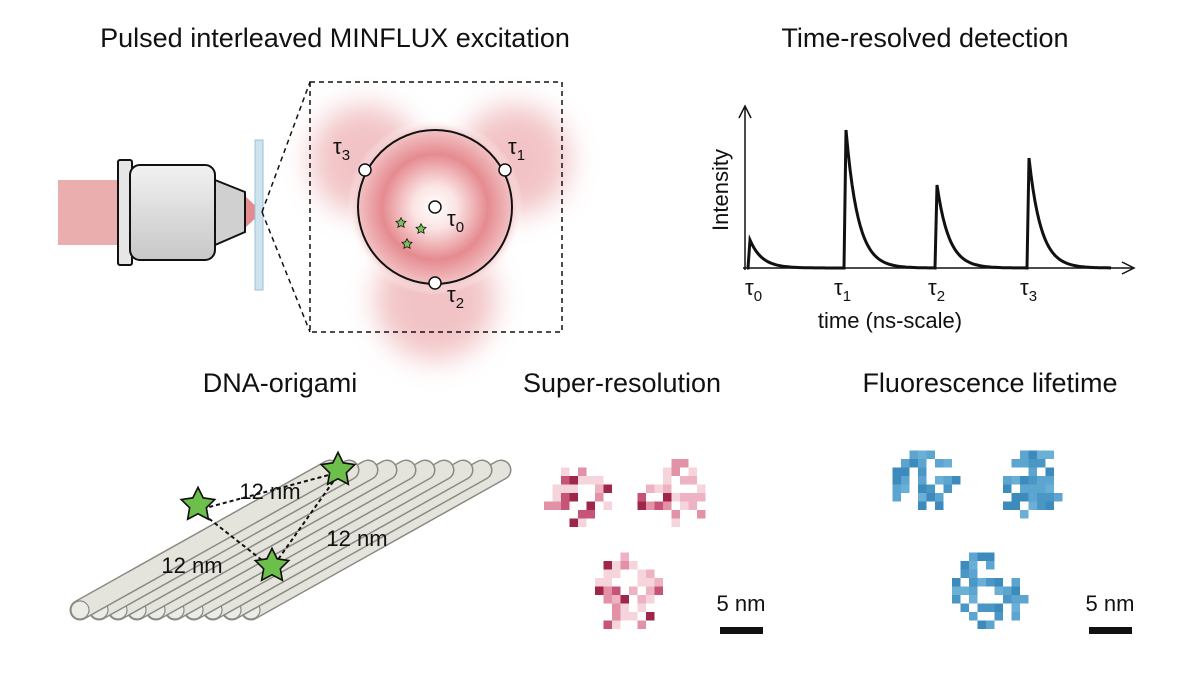  I want to click on scale-bar, so click(1110, 630).